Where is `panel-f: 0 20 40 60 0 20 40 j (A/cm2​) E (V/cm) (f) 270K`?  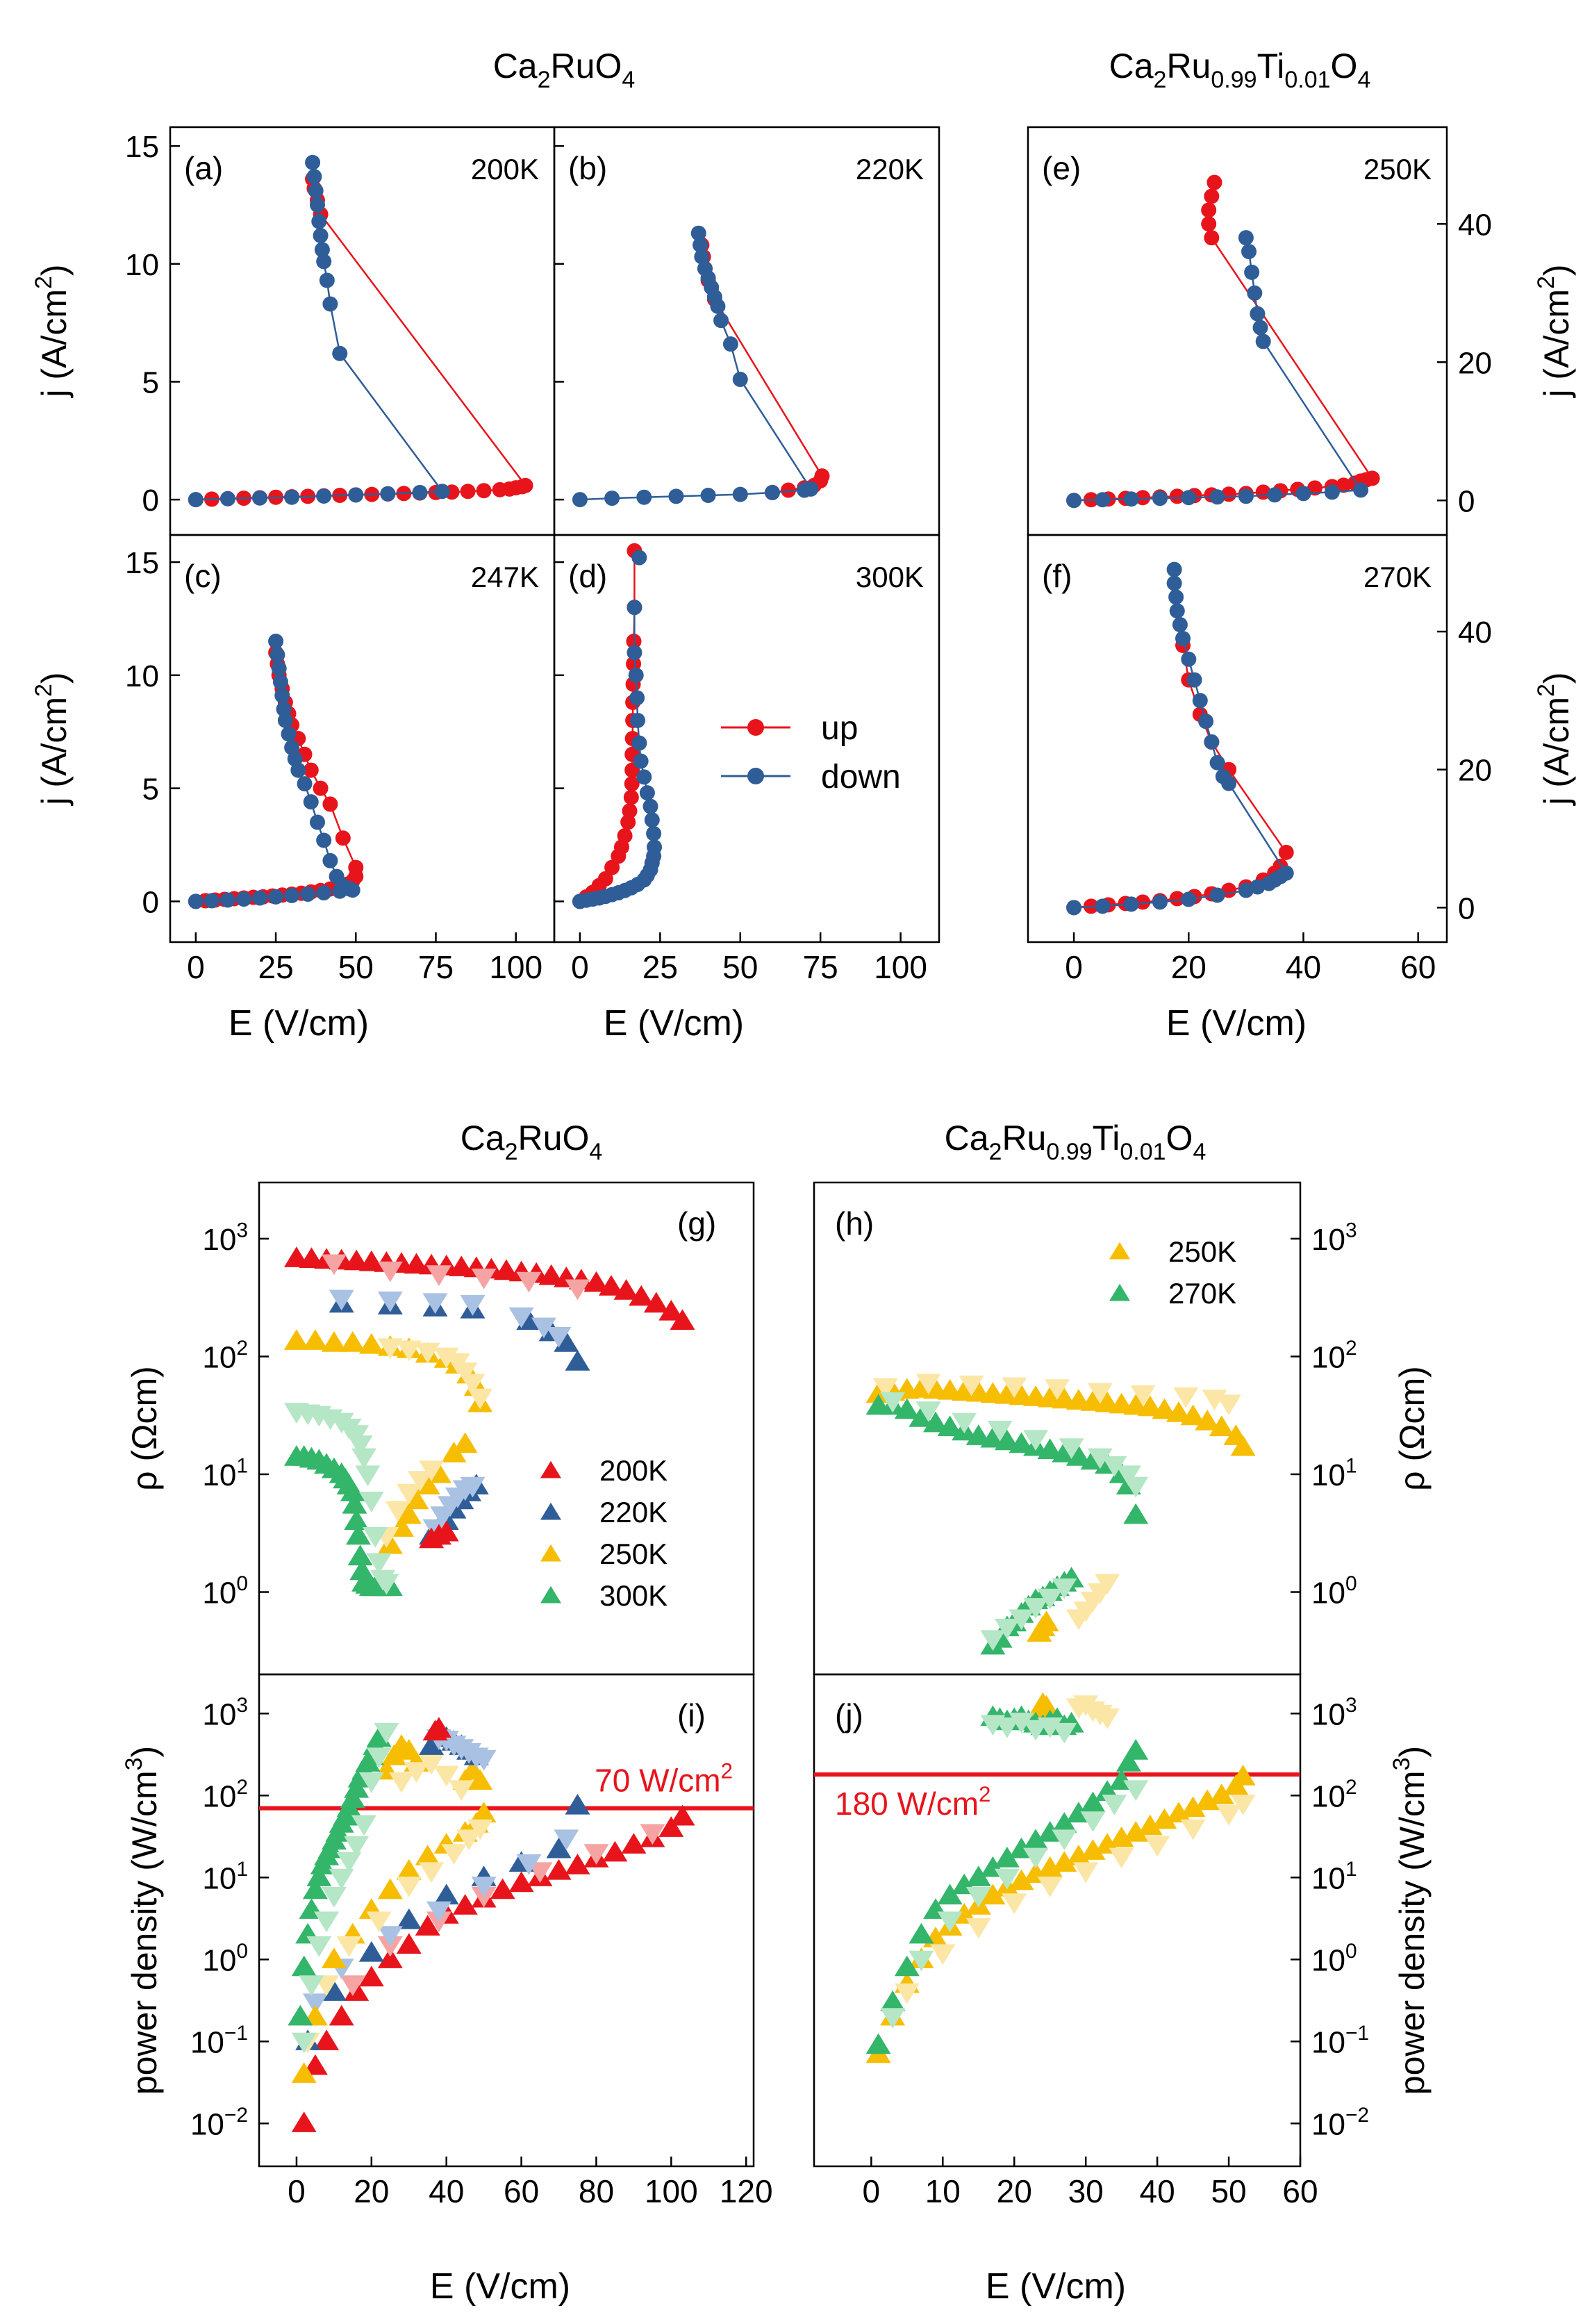 panel-f: 0 20 40 60 0 20 40 j (A/cm2​) E (V/cm) (f) 270K is located at coordinates (1301, 789).